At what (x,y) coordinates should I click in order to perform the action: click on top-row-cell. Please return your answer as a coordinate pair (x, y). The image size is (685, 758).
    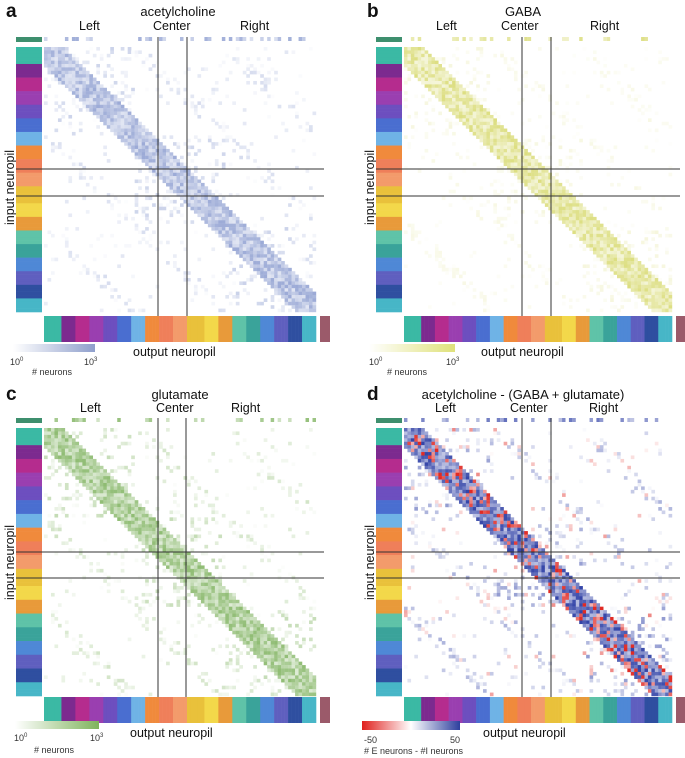
    Looking at the image, I should click on (526, 39).